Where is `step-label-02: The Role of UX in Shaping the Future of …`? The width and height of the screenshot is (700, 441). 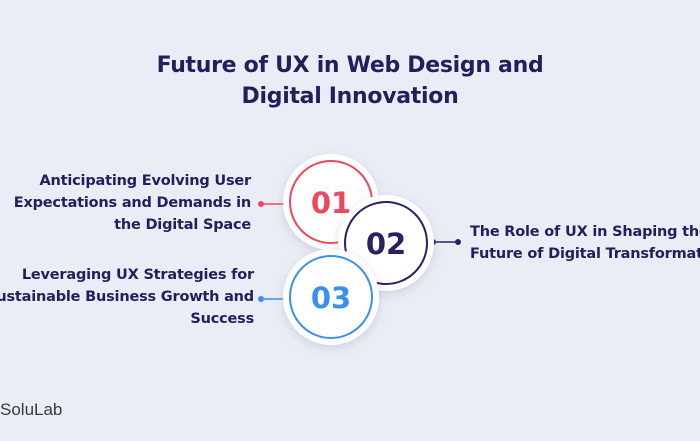 step-label-02: The Role of UX in Shaping the Future of … is located at coordinates (585, 243).